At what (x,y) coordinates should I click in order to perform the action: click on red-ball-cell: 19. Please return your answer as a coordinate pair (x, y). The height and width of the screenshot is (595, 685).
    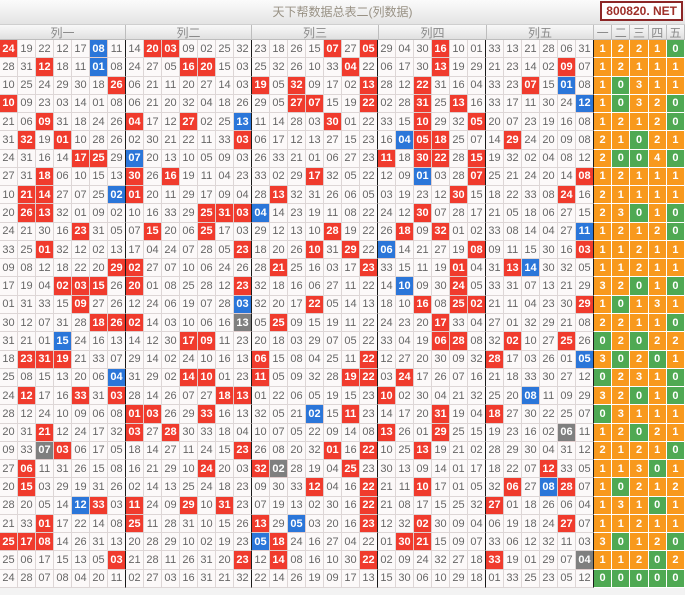
    Looking at the image, I should click on (261, 85).